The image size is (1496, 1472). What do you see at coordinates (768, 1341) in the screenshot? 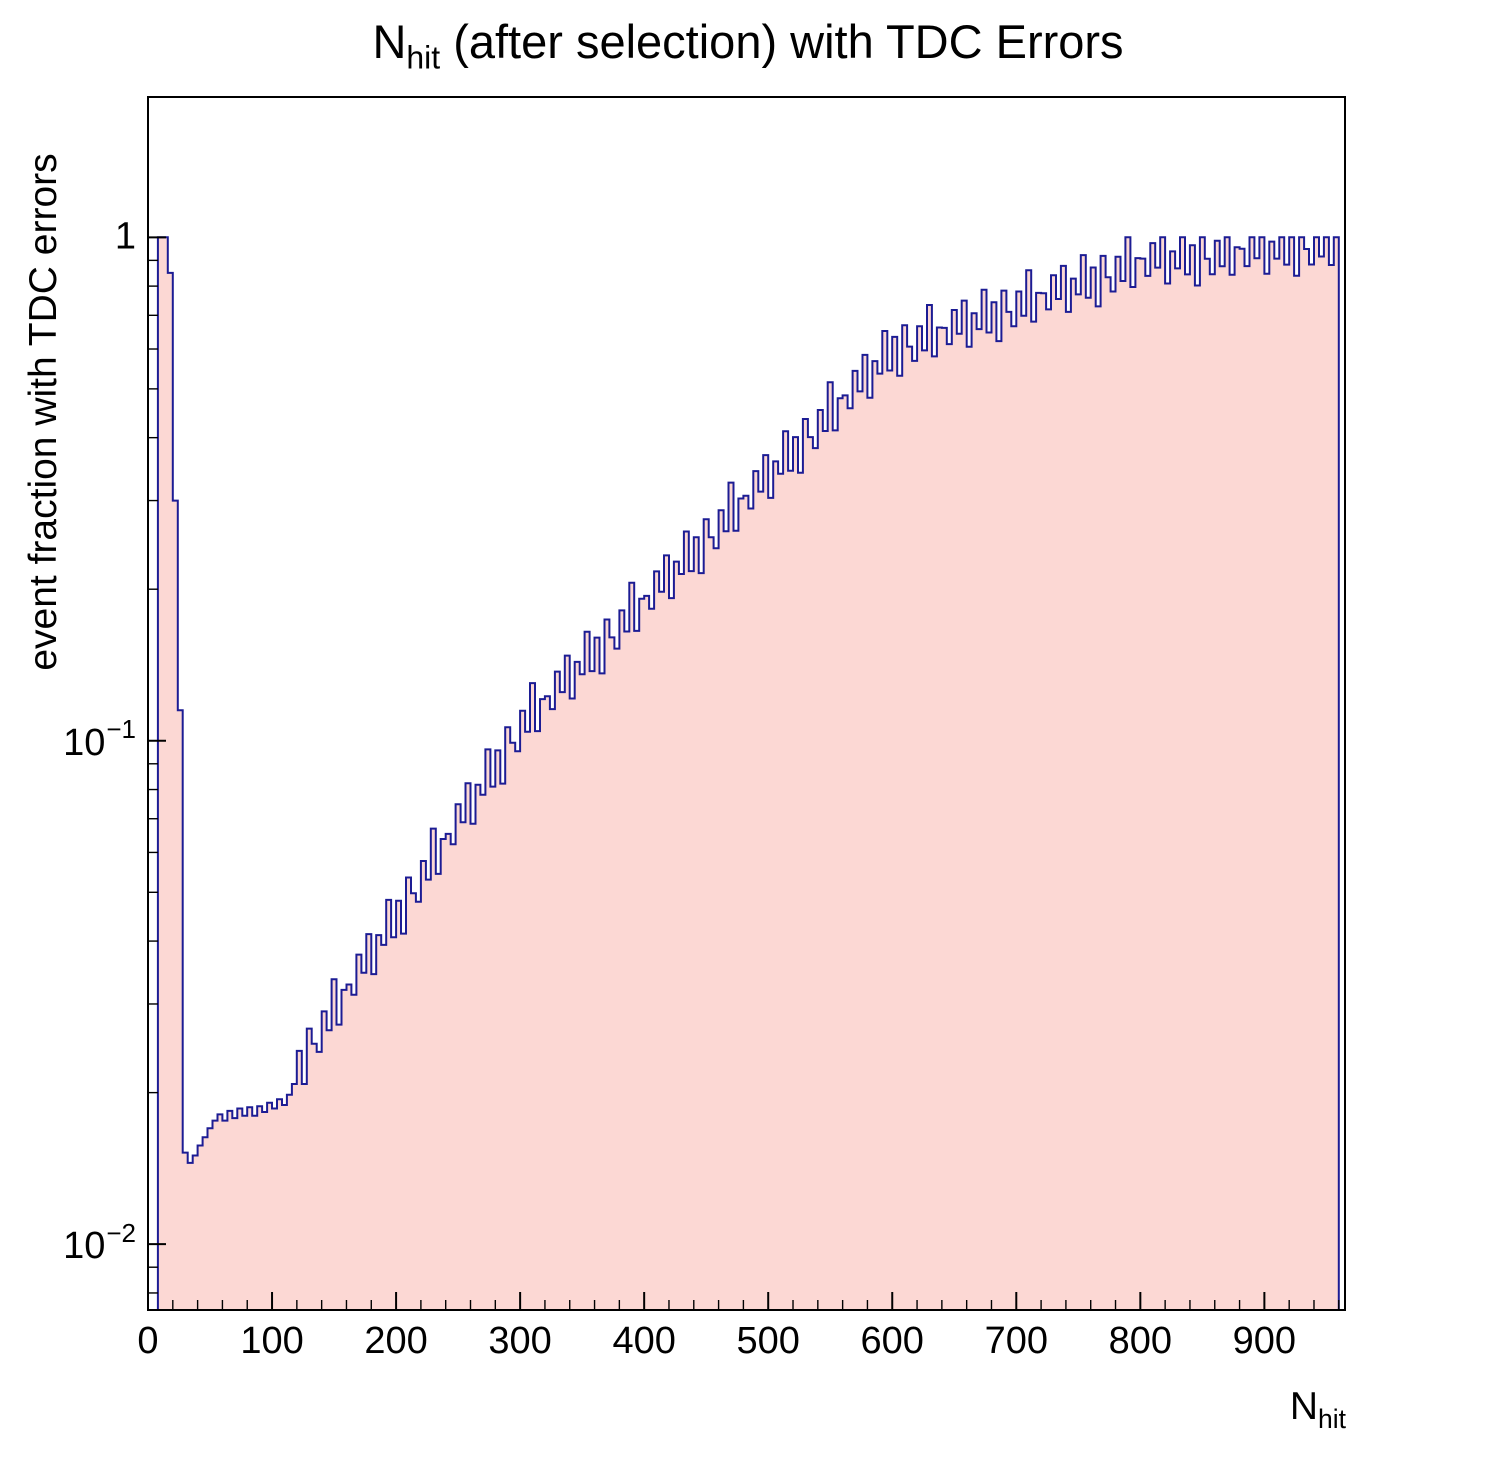
I see `x-tick-label: 500` at bounding box center [768, 1341].